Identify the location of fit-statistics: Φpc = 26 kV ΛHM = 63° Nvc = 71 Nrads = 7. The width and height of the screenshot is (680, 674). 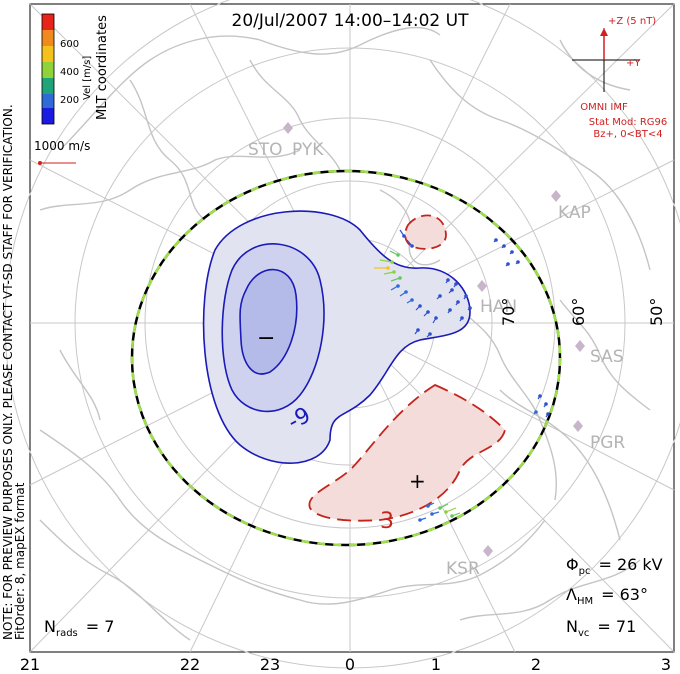
(353, 597).